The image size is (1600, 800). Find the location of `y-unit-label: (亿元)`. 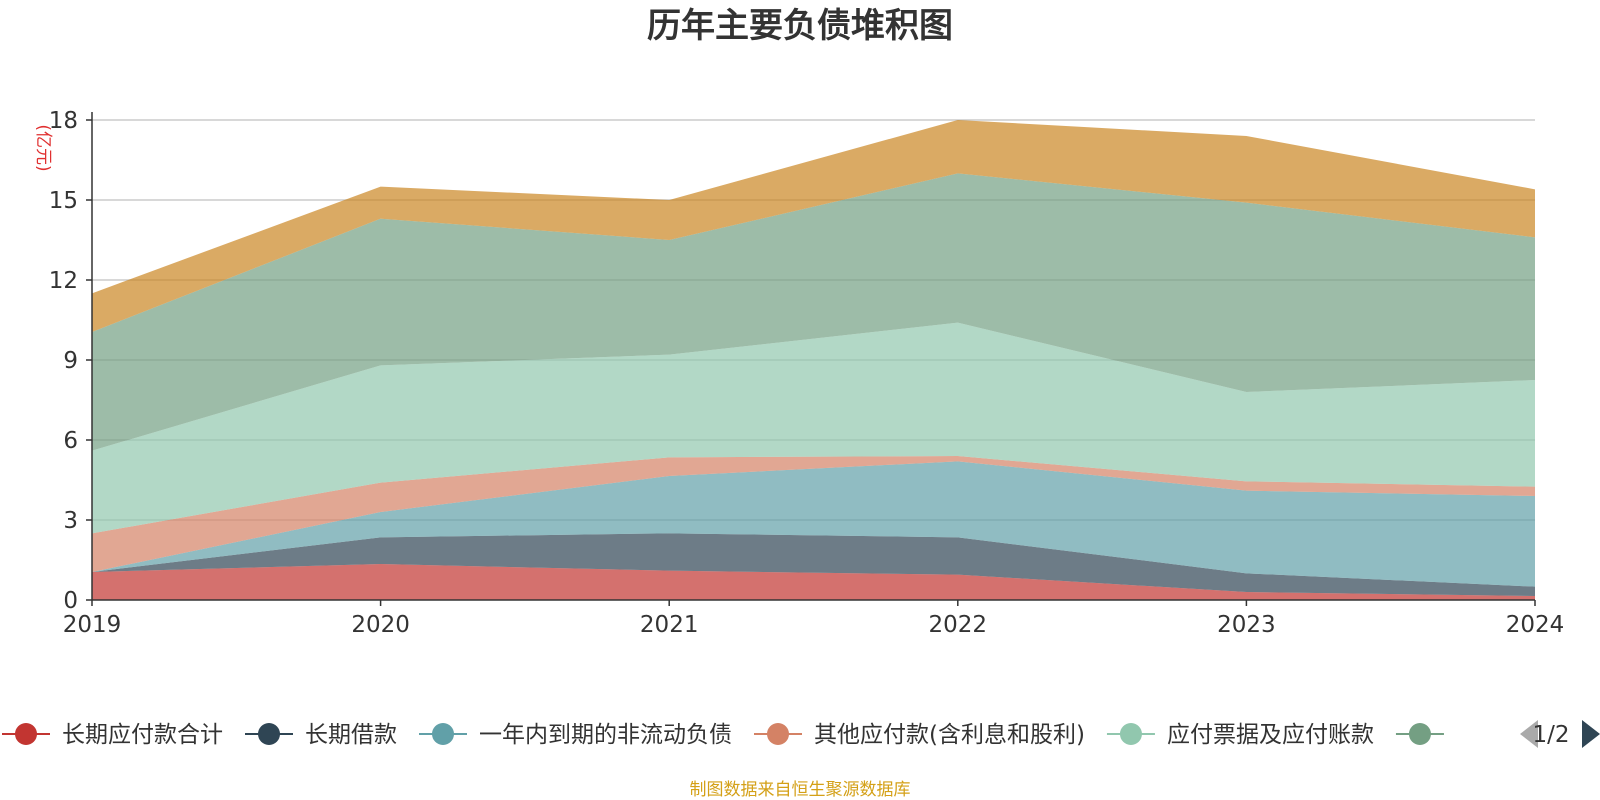

y-unit-label: (亿元) is located at coordinates (43, 147).